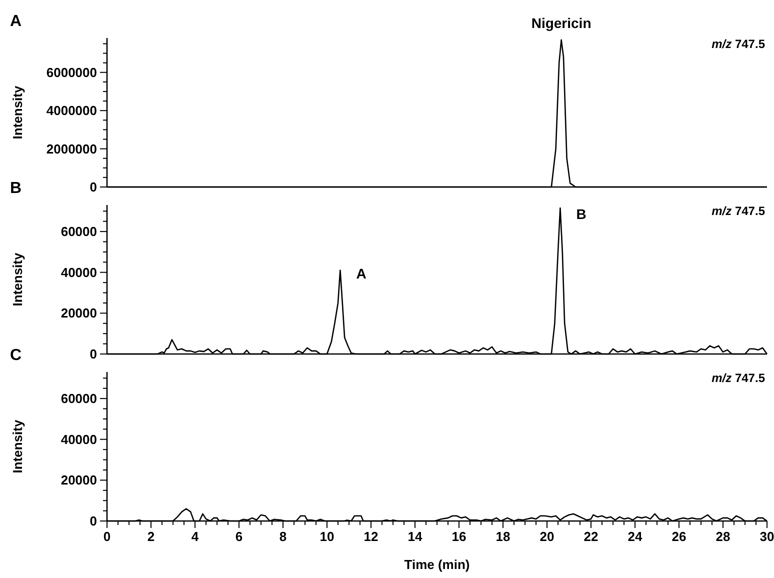 This screenshot has width=774, height=578. Describe the element at coordinates (16, 355) in the screenshot. I see `text: C` at that location.